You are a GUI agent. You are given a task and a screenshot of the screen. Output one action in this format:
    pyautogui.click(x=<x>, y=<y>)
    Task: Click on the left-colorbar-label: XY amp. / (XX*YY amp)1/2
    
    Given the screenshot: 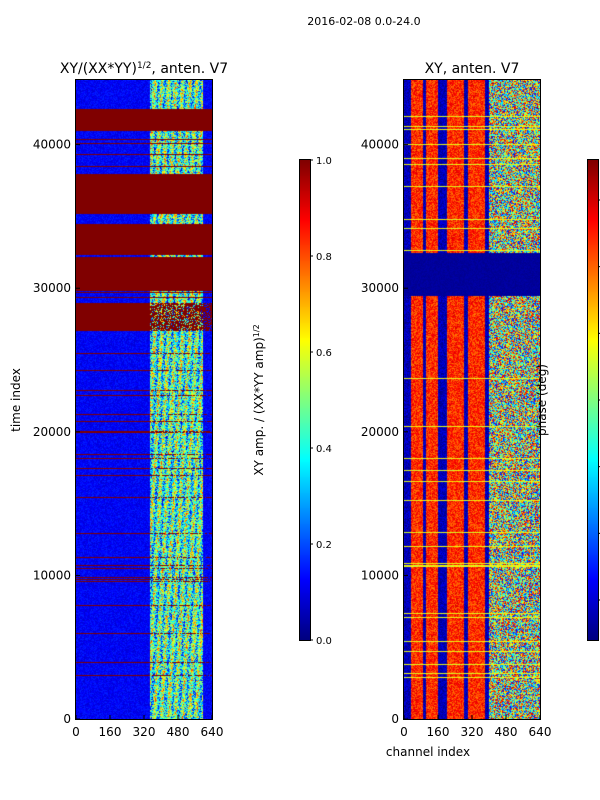 What is the action you would take?
    pyautogui.click(x=259, y=399)
    